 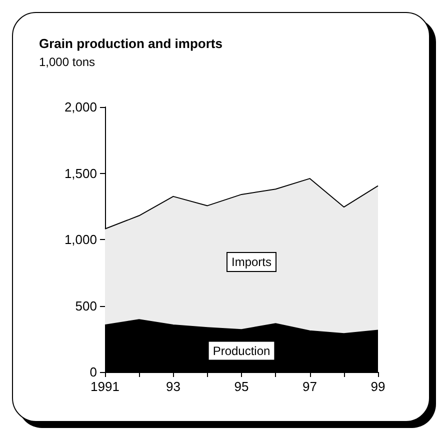 What do you see at coordinates (130, 43) in the screenshot?
I see `chart-title: Grain production and imports` at bounding box center [130, 43].